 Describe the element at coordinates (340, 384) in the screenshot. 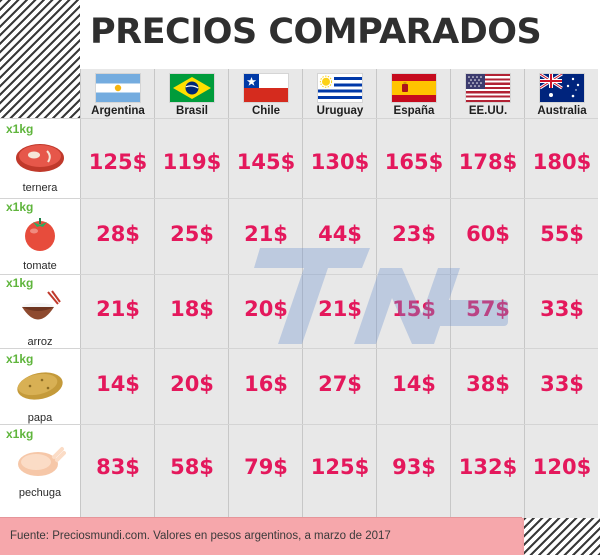

I see `price-cell: 27$` at that location.